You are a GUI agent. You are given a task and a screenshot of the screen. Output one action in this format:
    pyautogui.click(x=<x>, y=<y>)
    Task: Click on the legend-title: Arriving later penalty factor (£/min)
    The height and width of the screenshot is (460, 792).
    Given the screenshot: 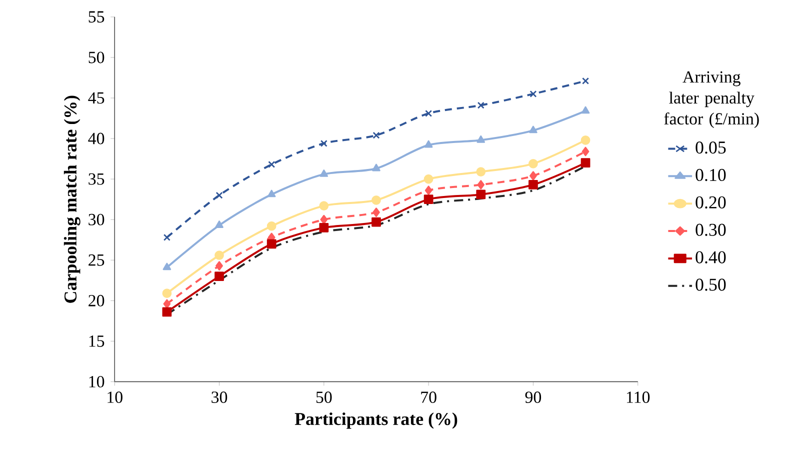 What is the action you would take?
    pyautogui.click(x=711, y=99)
    